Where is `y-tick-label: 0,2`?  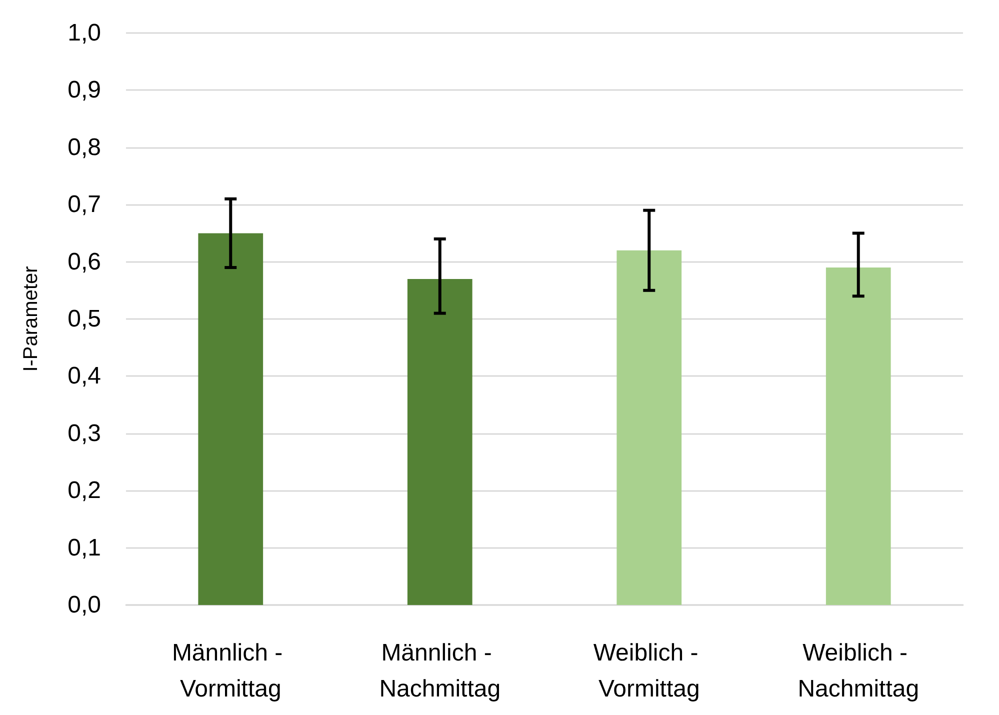
y-tick-label: 0,2 is located at coordinates (84, 490).